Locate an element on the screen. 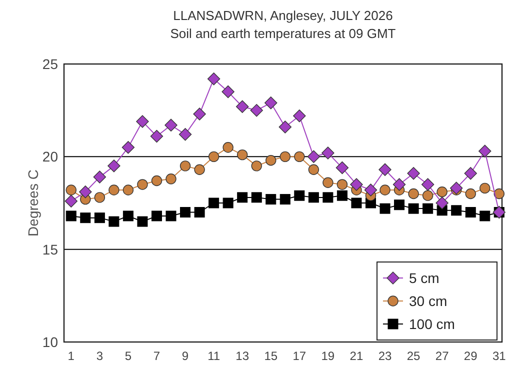  x-tick-label: 1 is located at coordinates (71, 356).